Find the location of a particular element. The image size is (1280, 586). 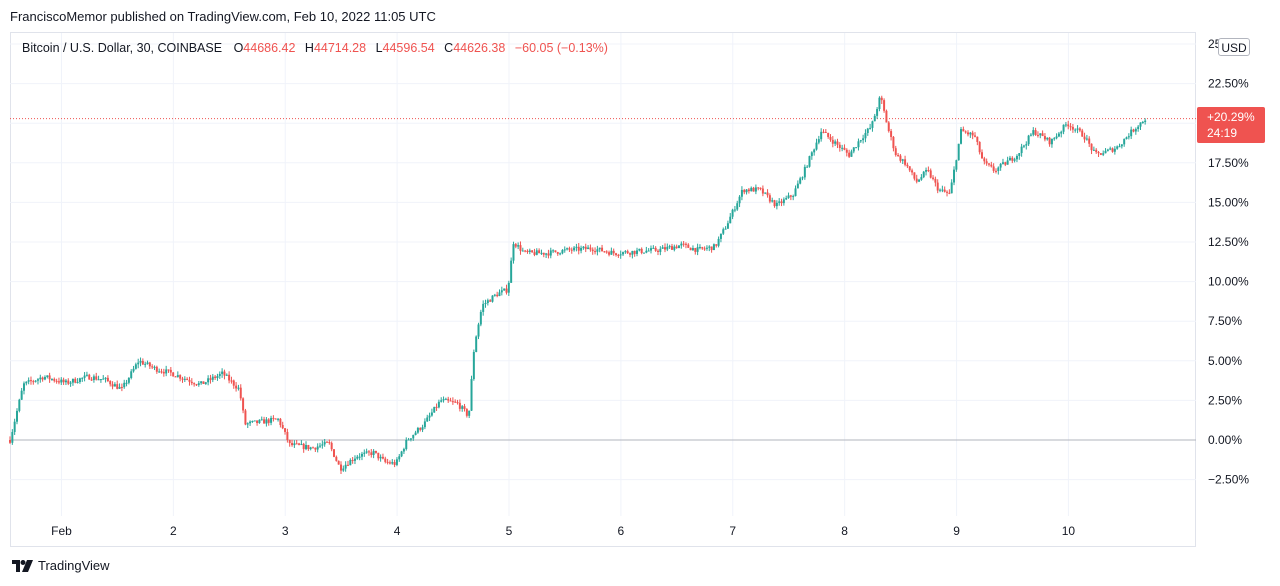

footer-brand: TradingView is located at coordinates (61, 565).